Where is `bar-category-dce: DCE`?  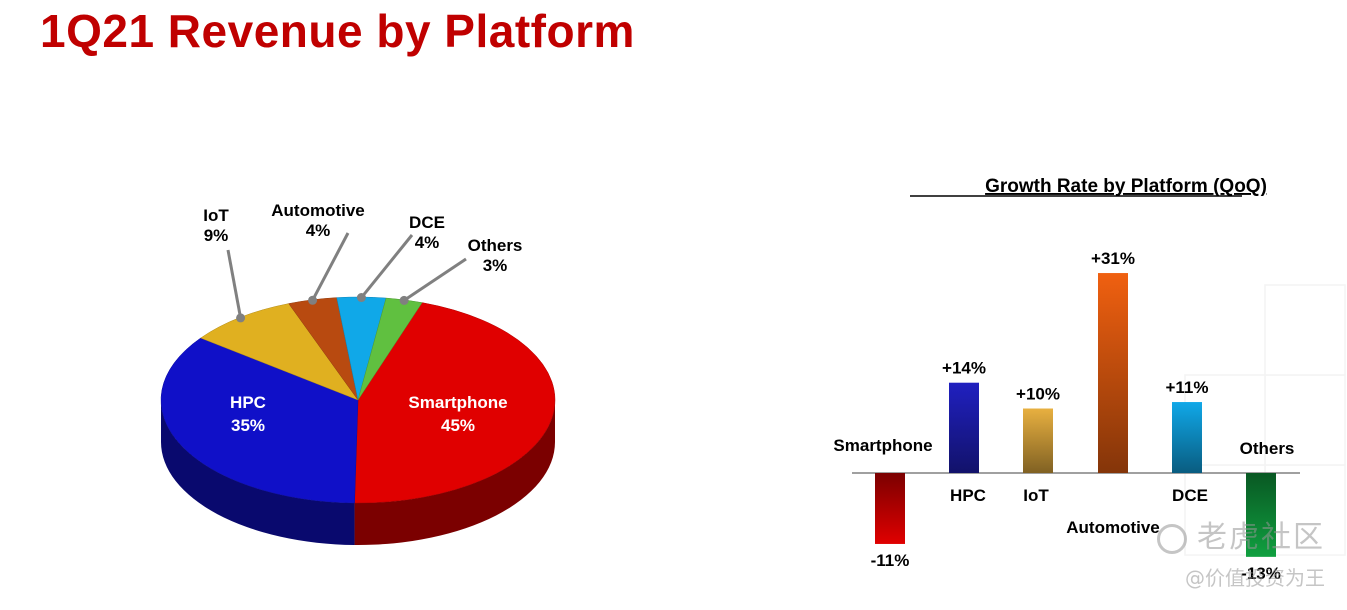
bar-category-dce: DCE is located at coordinates (1190, 495).